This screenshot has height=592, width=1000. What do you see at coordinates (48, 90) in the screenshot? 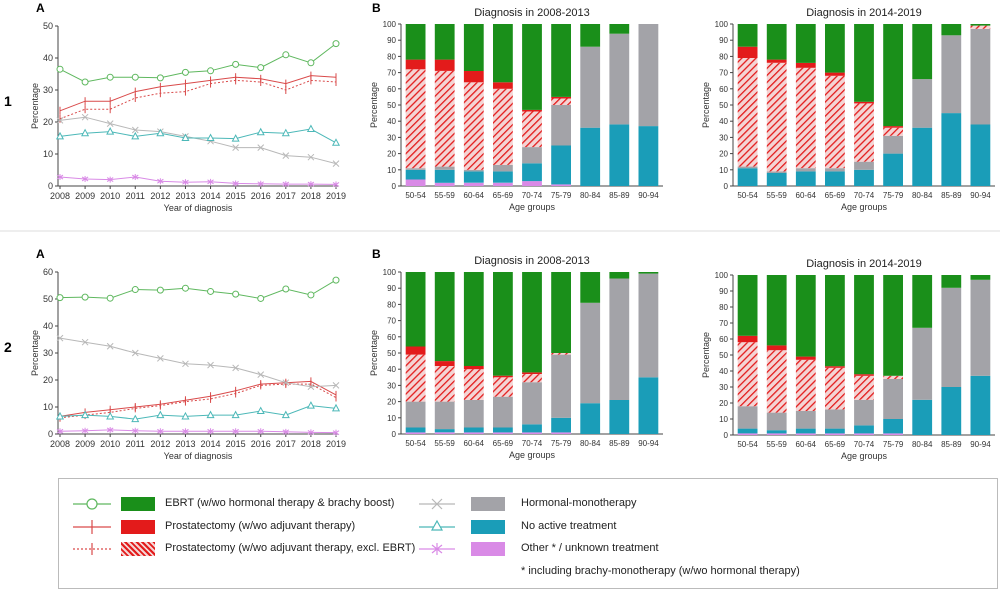
I see `y-tick-label: 30` at bounding box center [48, 90].